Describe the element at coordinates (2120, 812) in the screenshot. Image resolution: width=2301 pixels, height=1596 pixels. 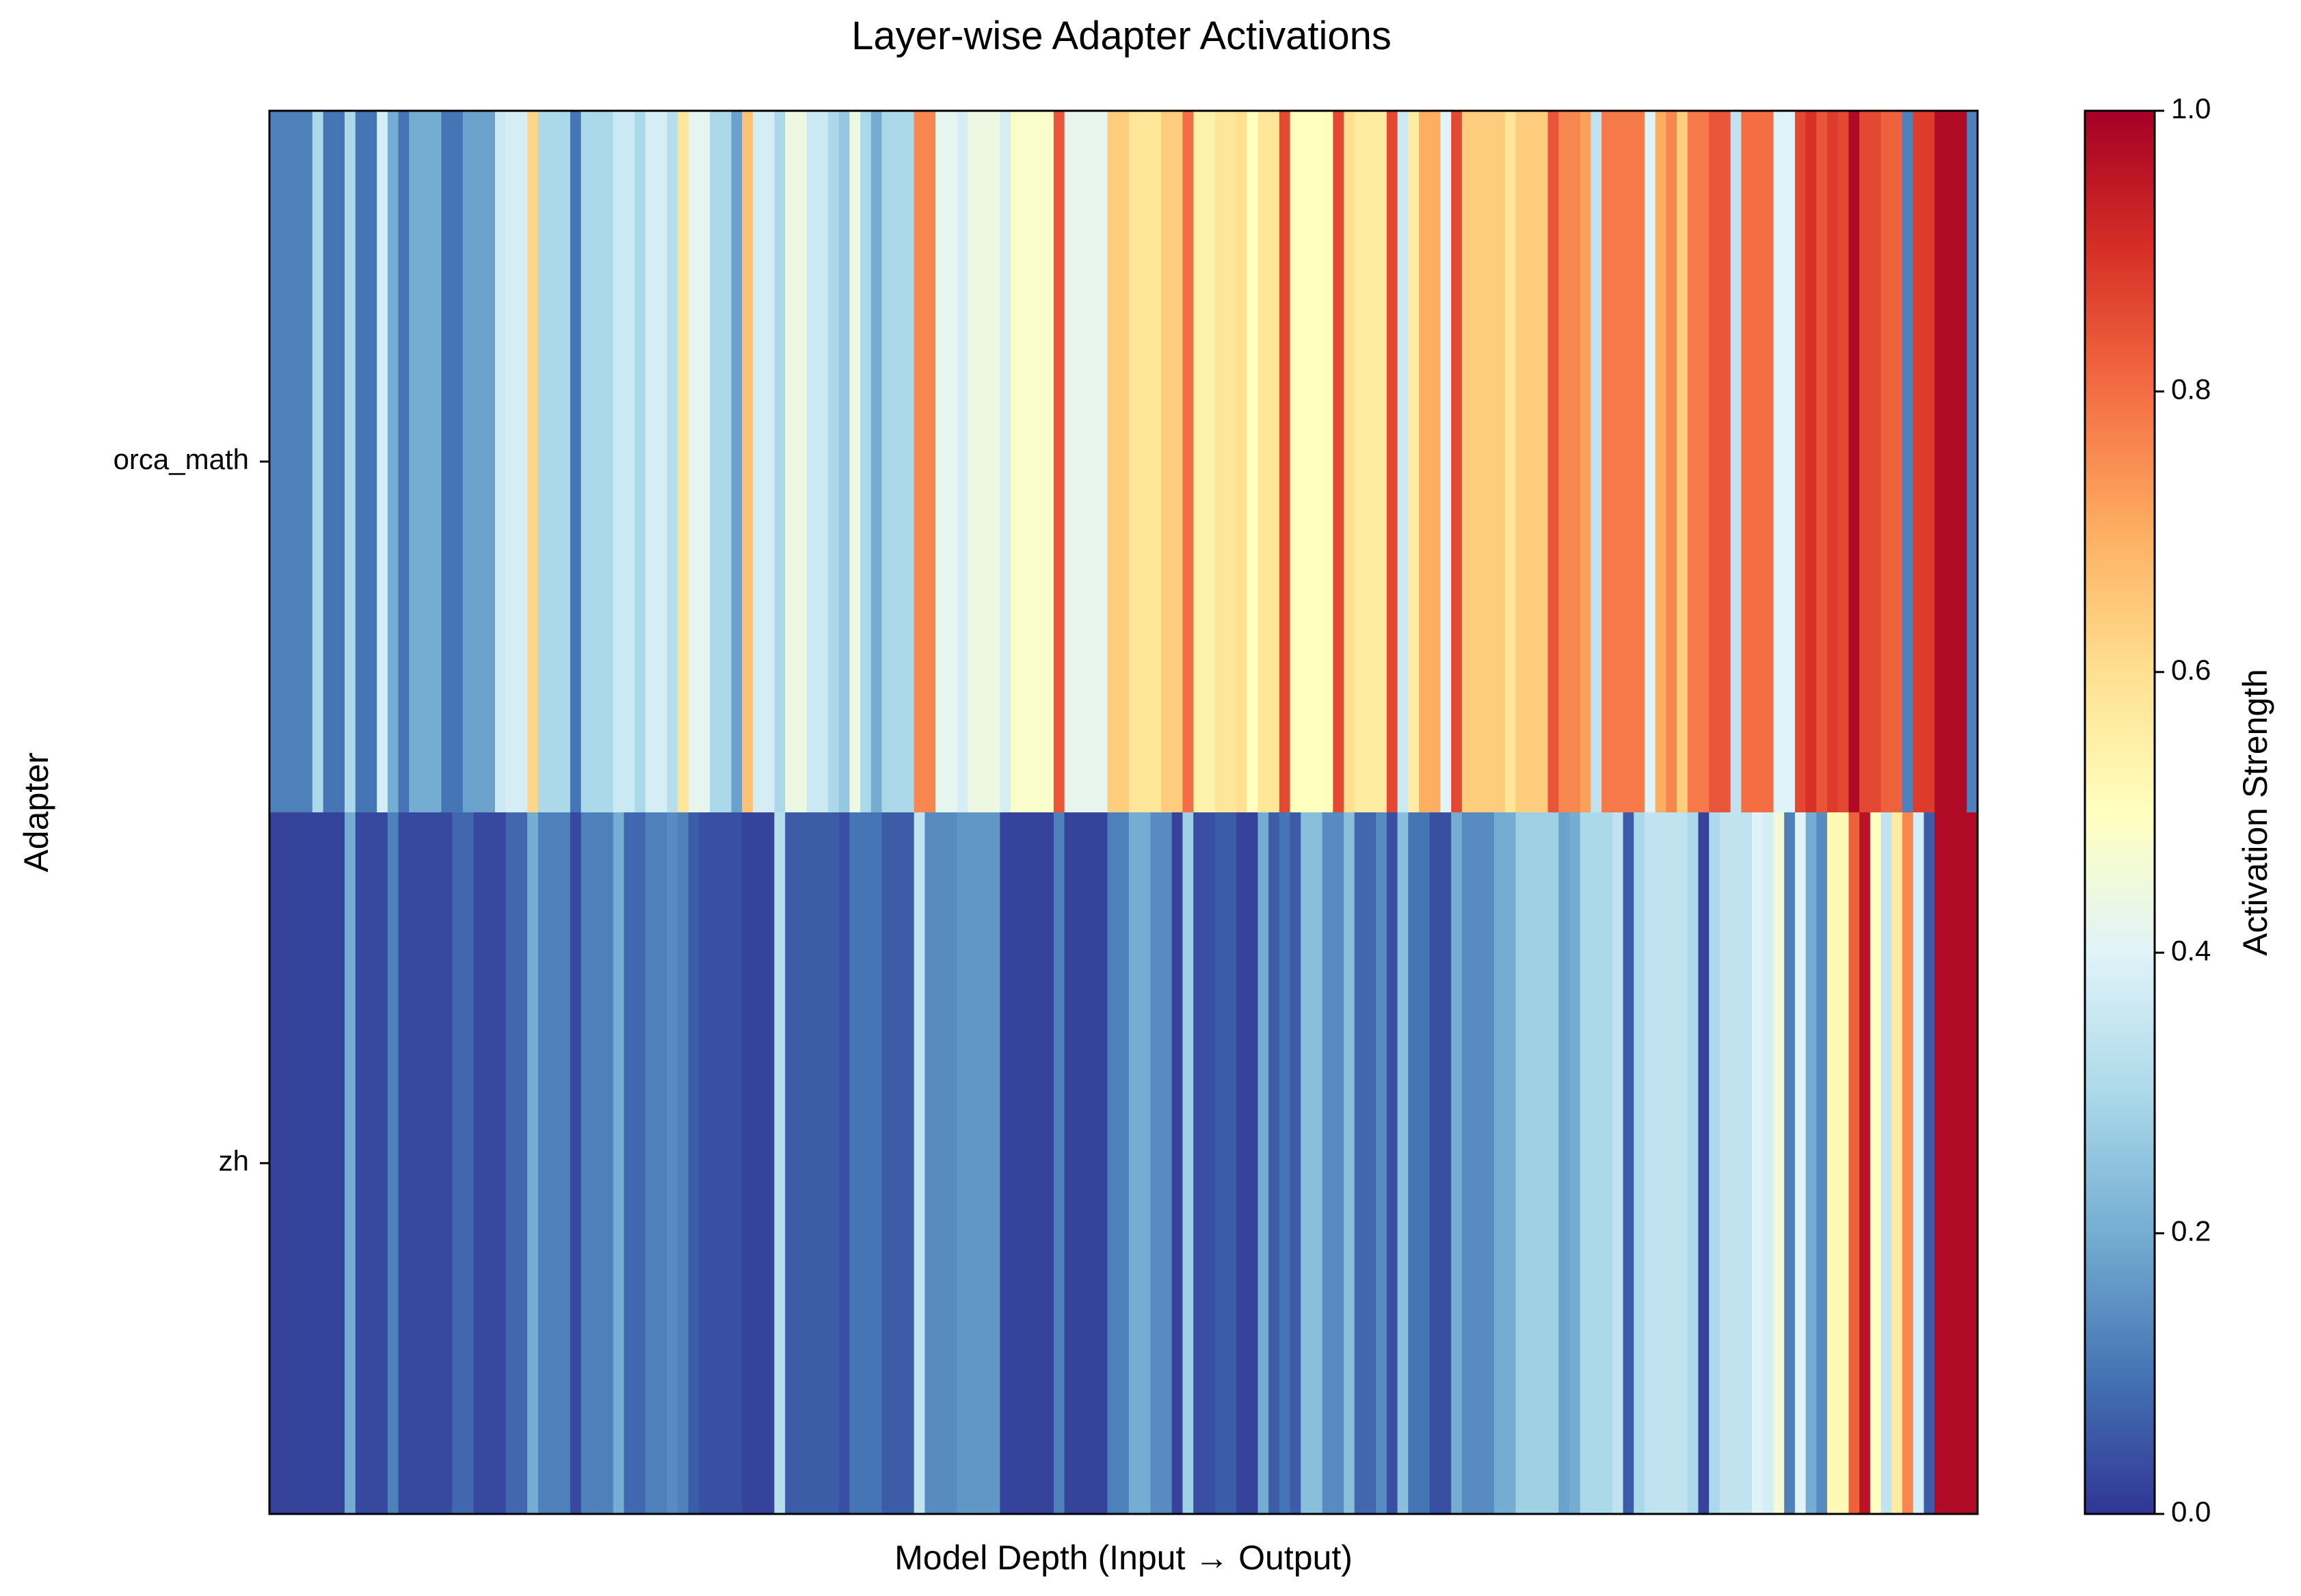
I see `colorbar-frame` at that location.